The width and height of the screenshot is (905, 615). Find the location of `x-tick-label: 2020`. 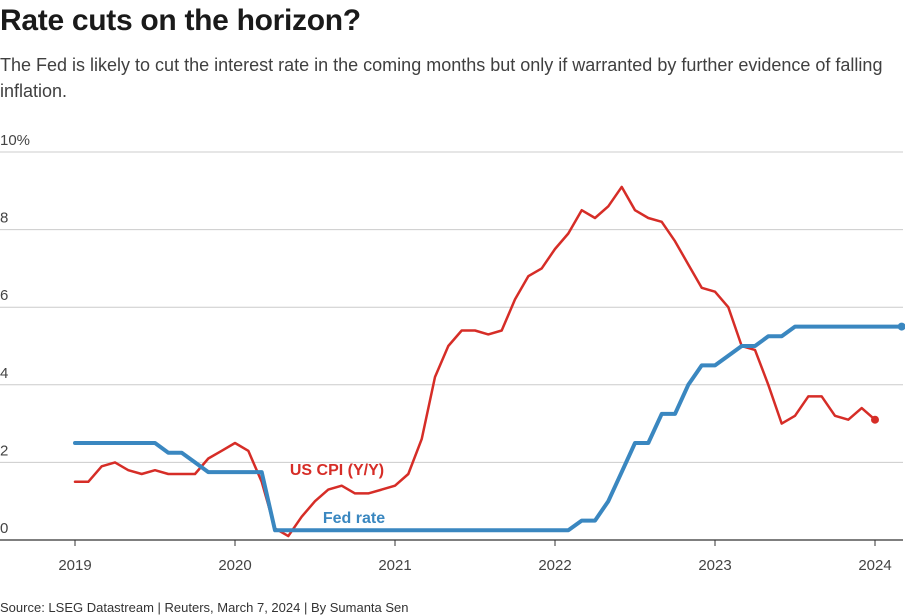

x-tick-label: 2020 is located at coordinates (234, 565).